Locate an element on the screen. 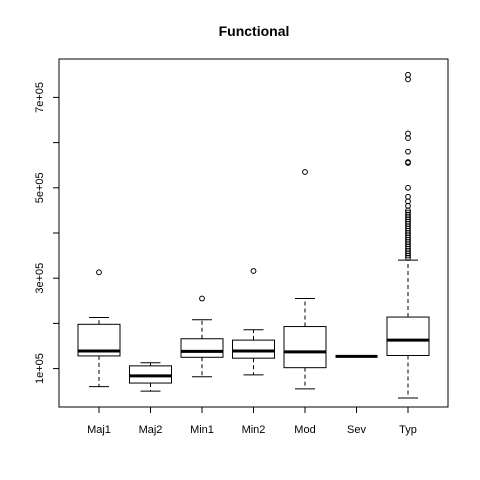 Image resolution: width=480 pixels, height=480 pixels. x-tick-label: Sev is located at coordinates (356, 430).